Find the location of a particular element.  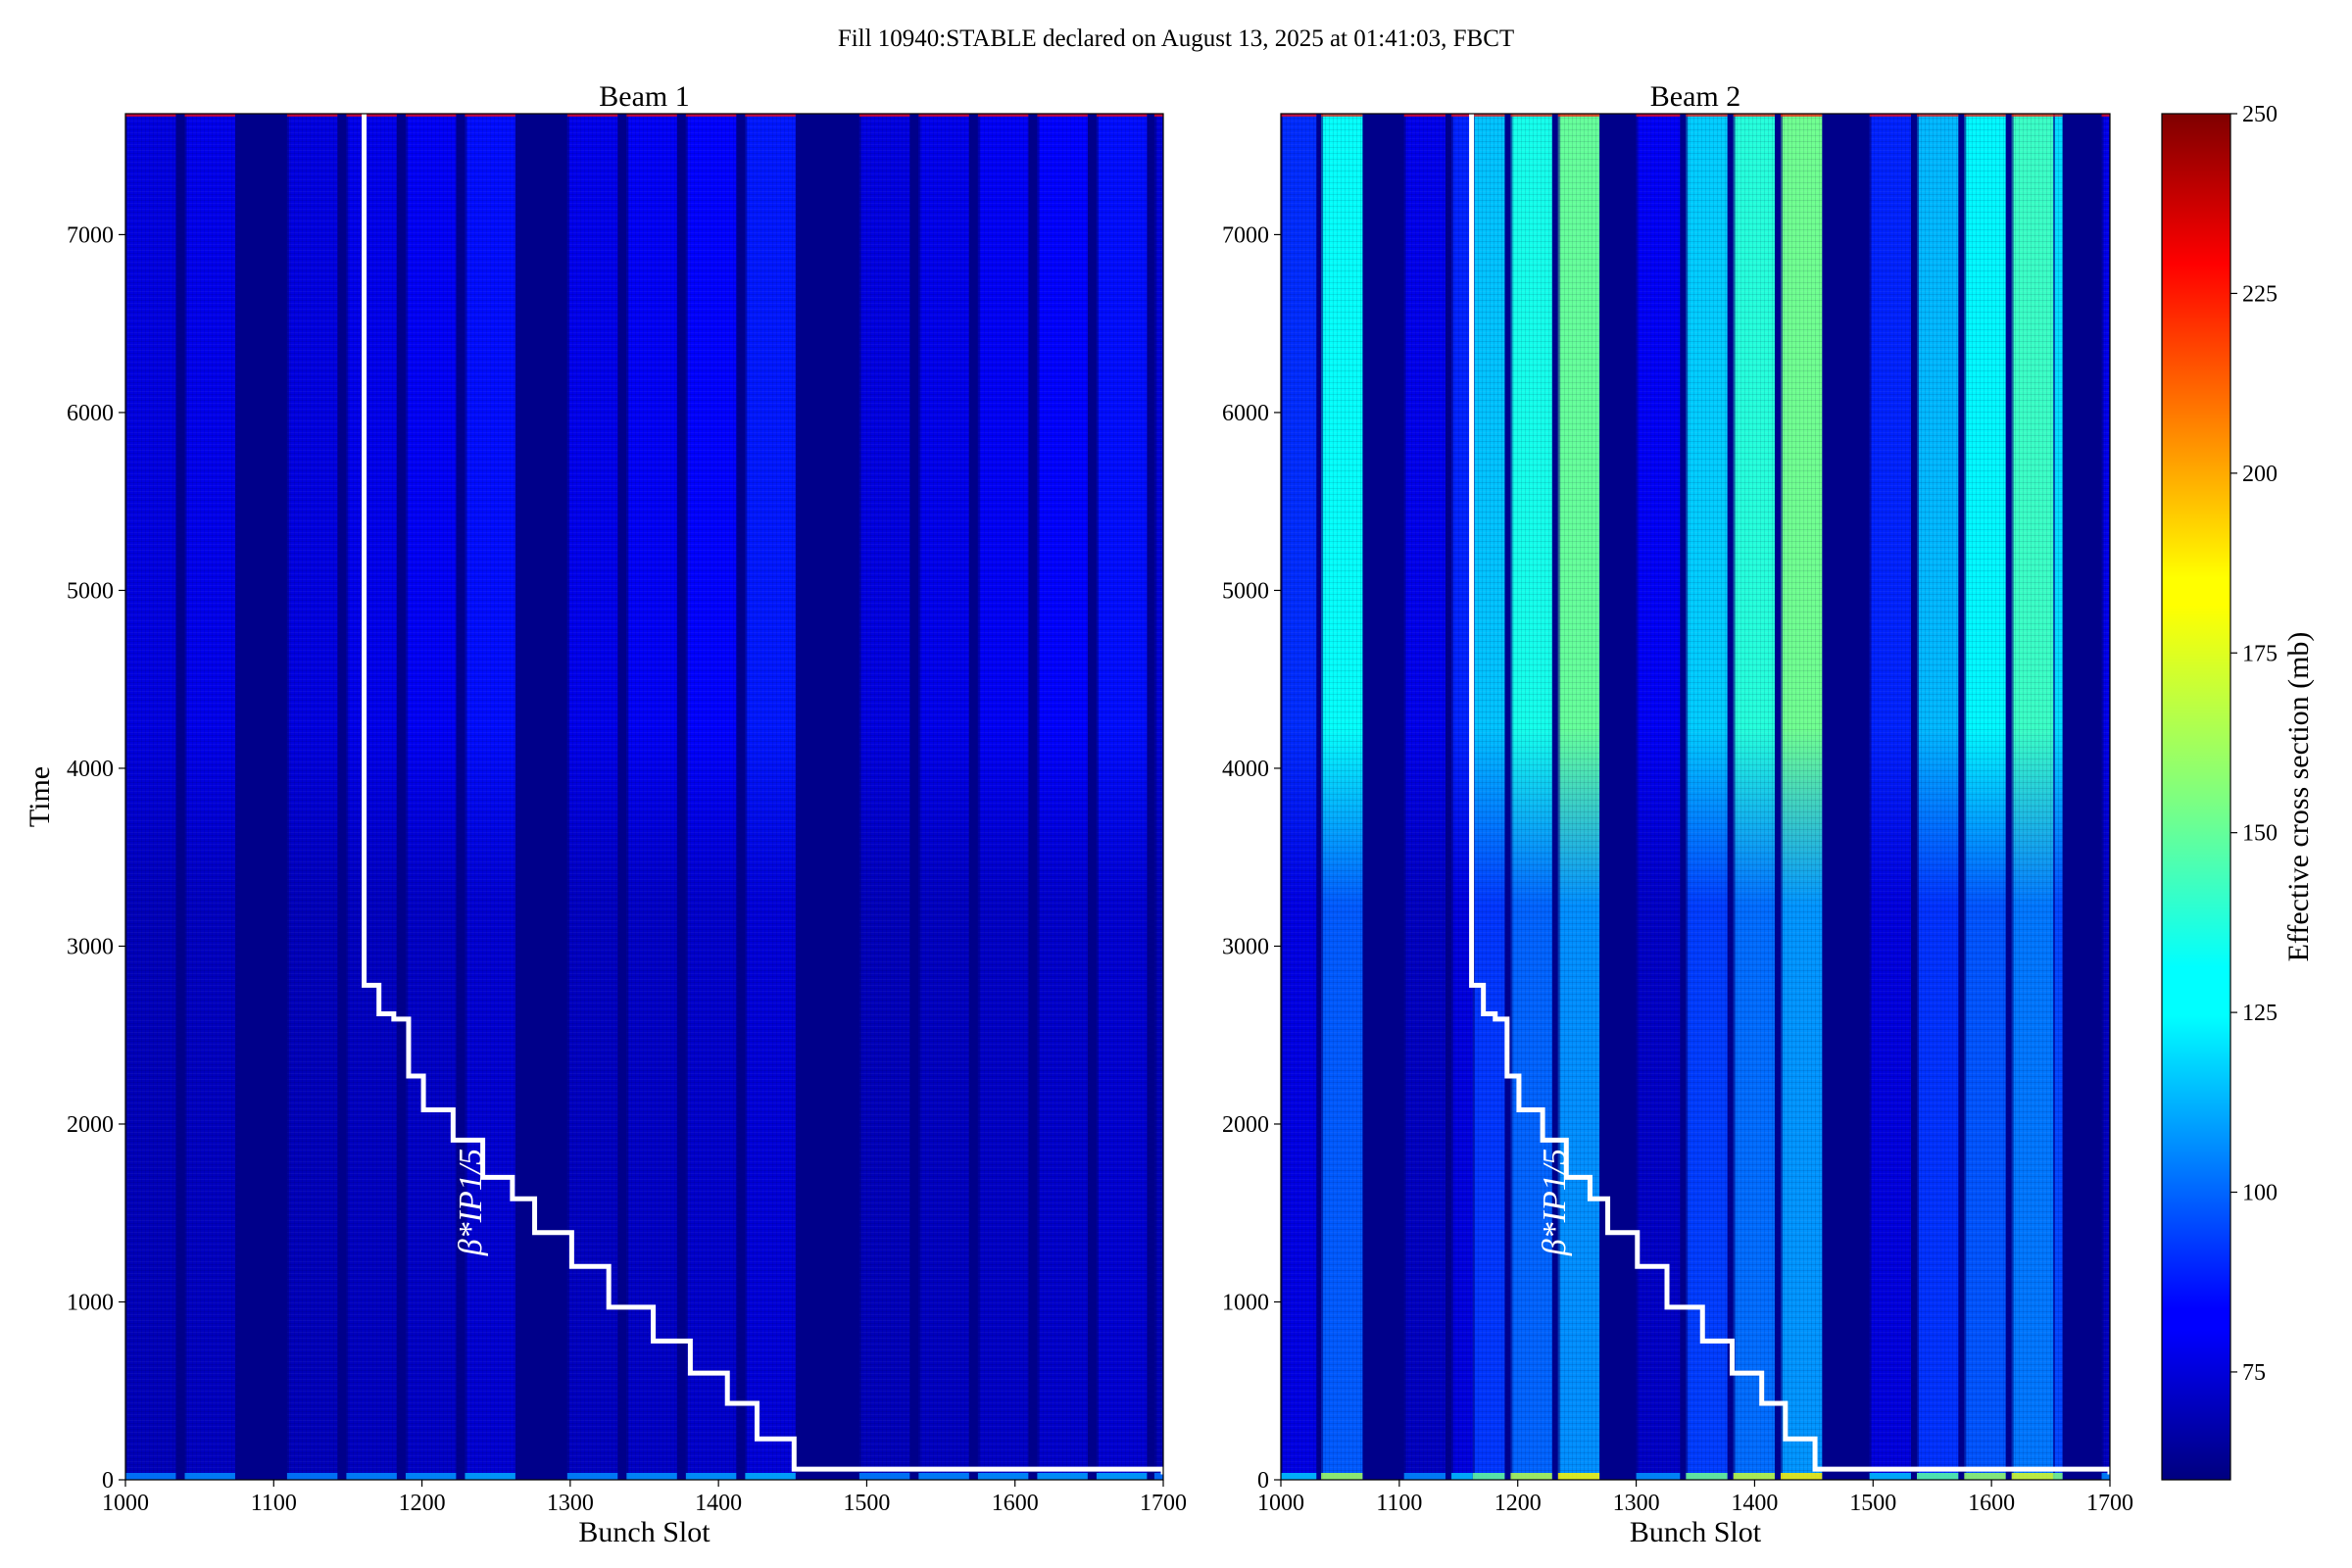

beam2-x-tick-label: 1000 is located at coordinates (1280, 1503).